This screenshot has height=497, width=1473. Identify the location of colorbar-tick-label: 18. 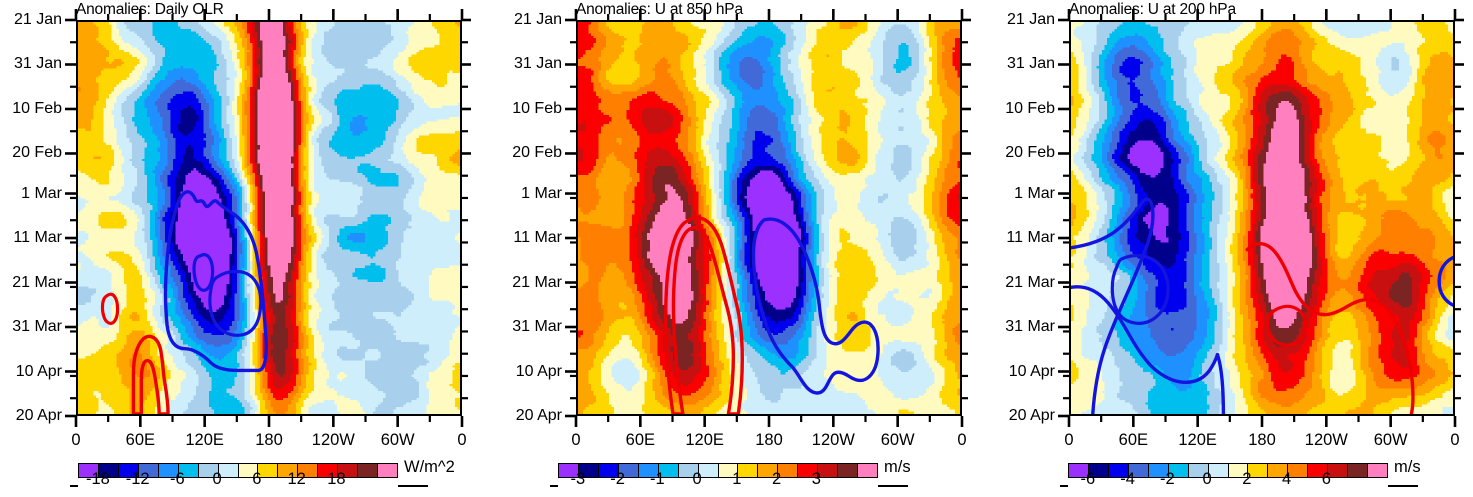
(336, 479).